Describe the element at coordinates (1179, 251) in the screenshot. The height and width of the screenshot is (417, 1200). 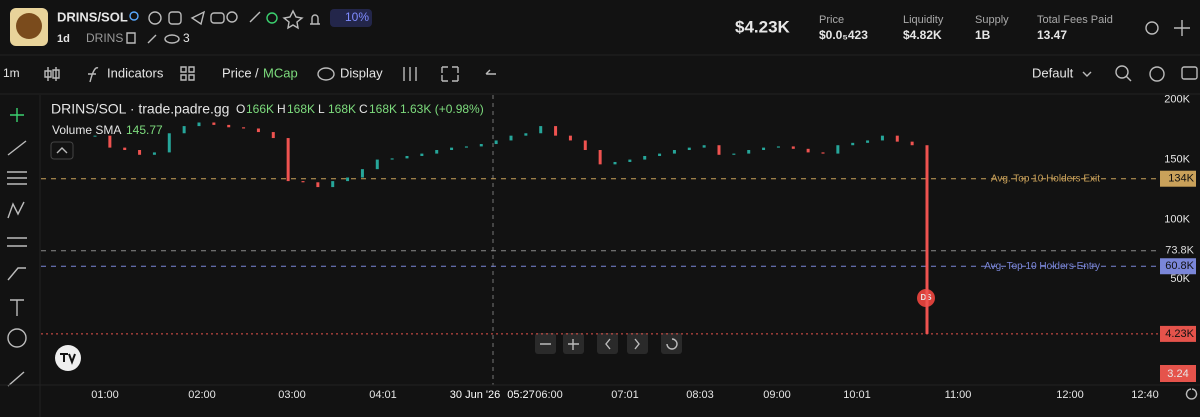
I see `level-label: 73.8K` at that location.